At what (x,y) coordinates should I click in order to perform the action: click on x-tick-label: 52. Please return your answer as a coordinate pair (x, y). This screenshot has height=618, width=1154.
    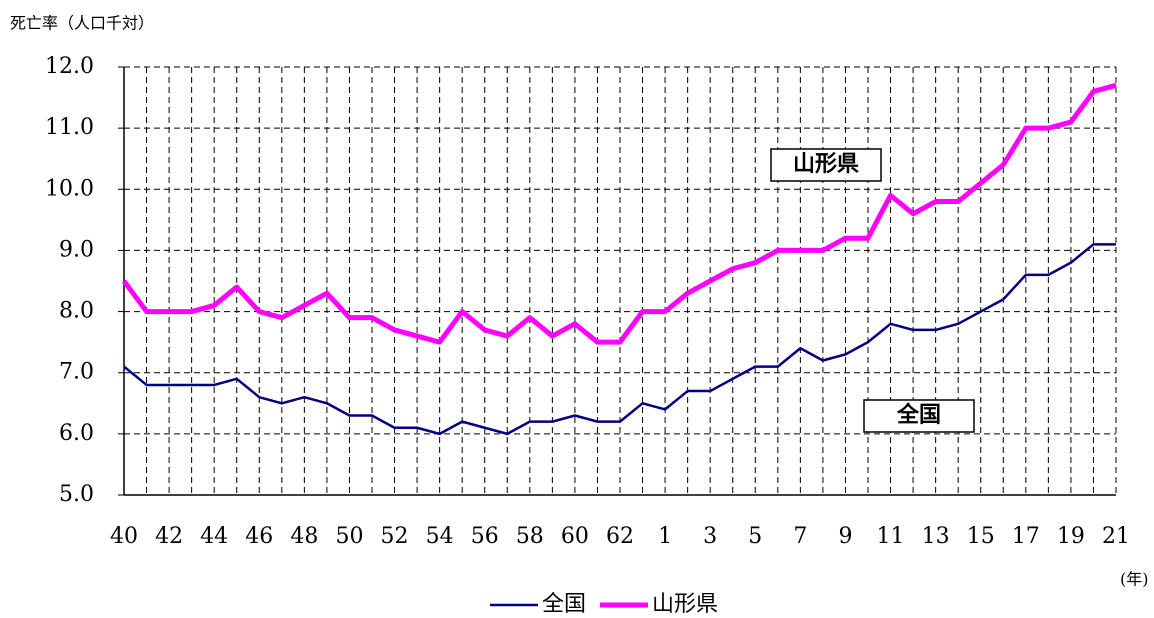
    Looking at the image, I should click on (395, 536).